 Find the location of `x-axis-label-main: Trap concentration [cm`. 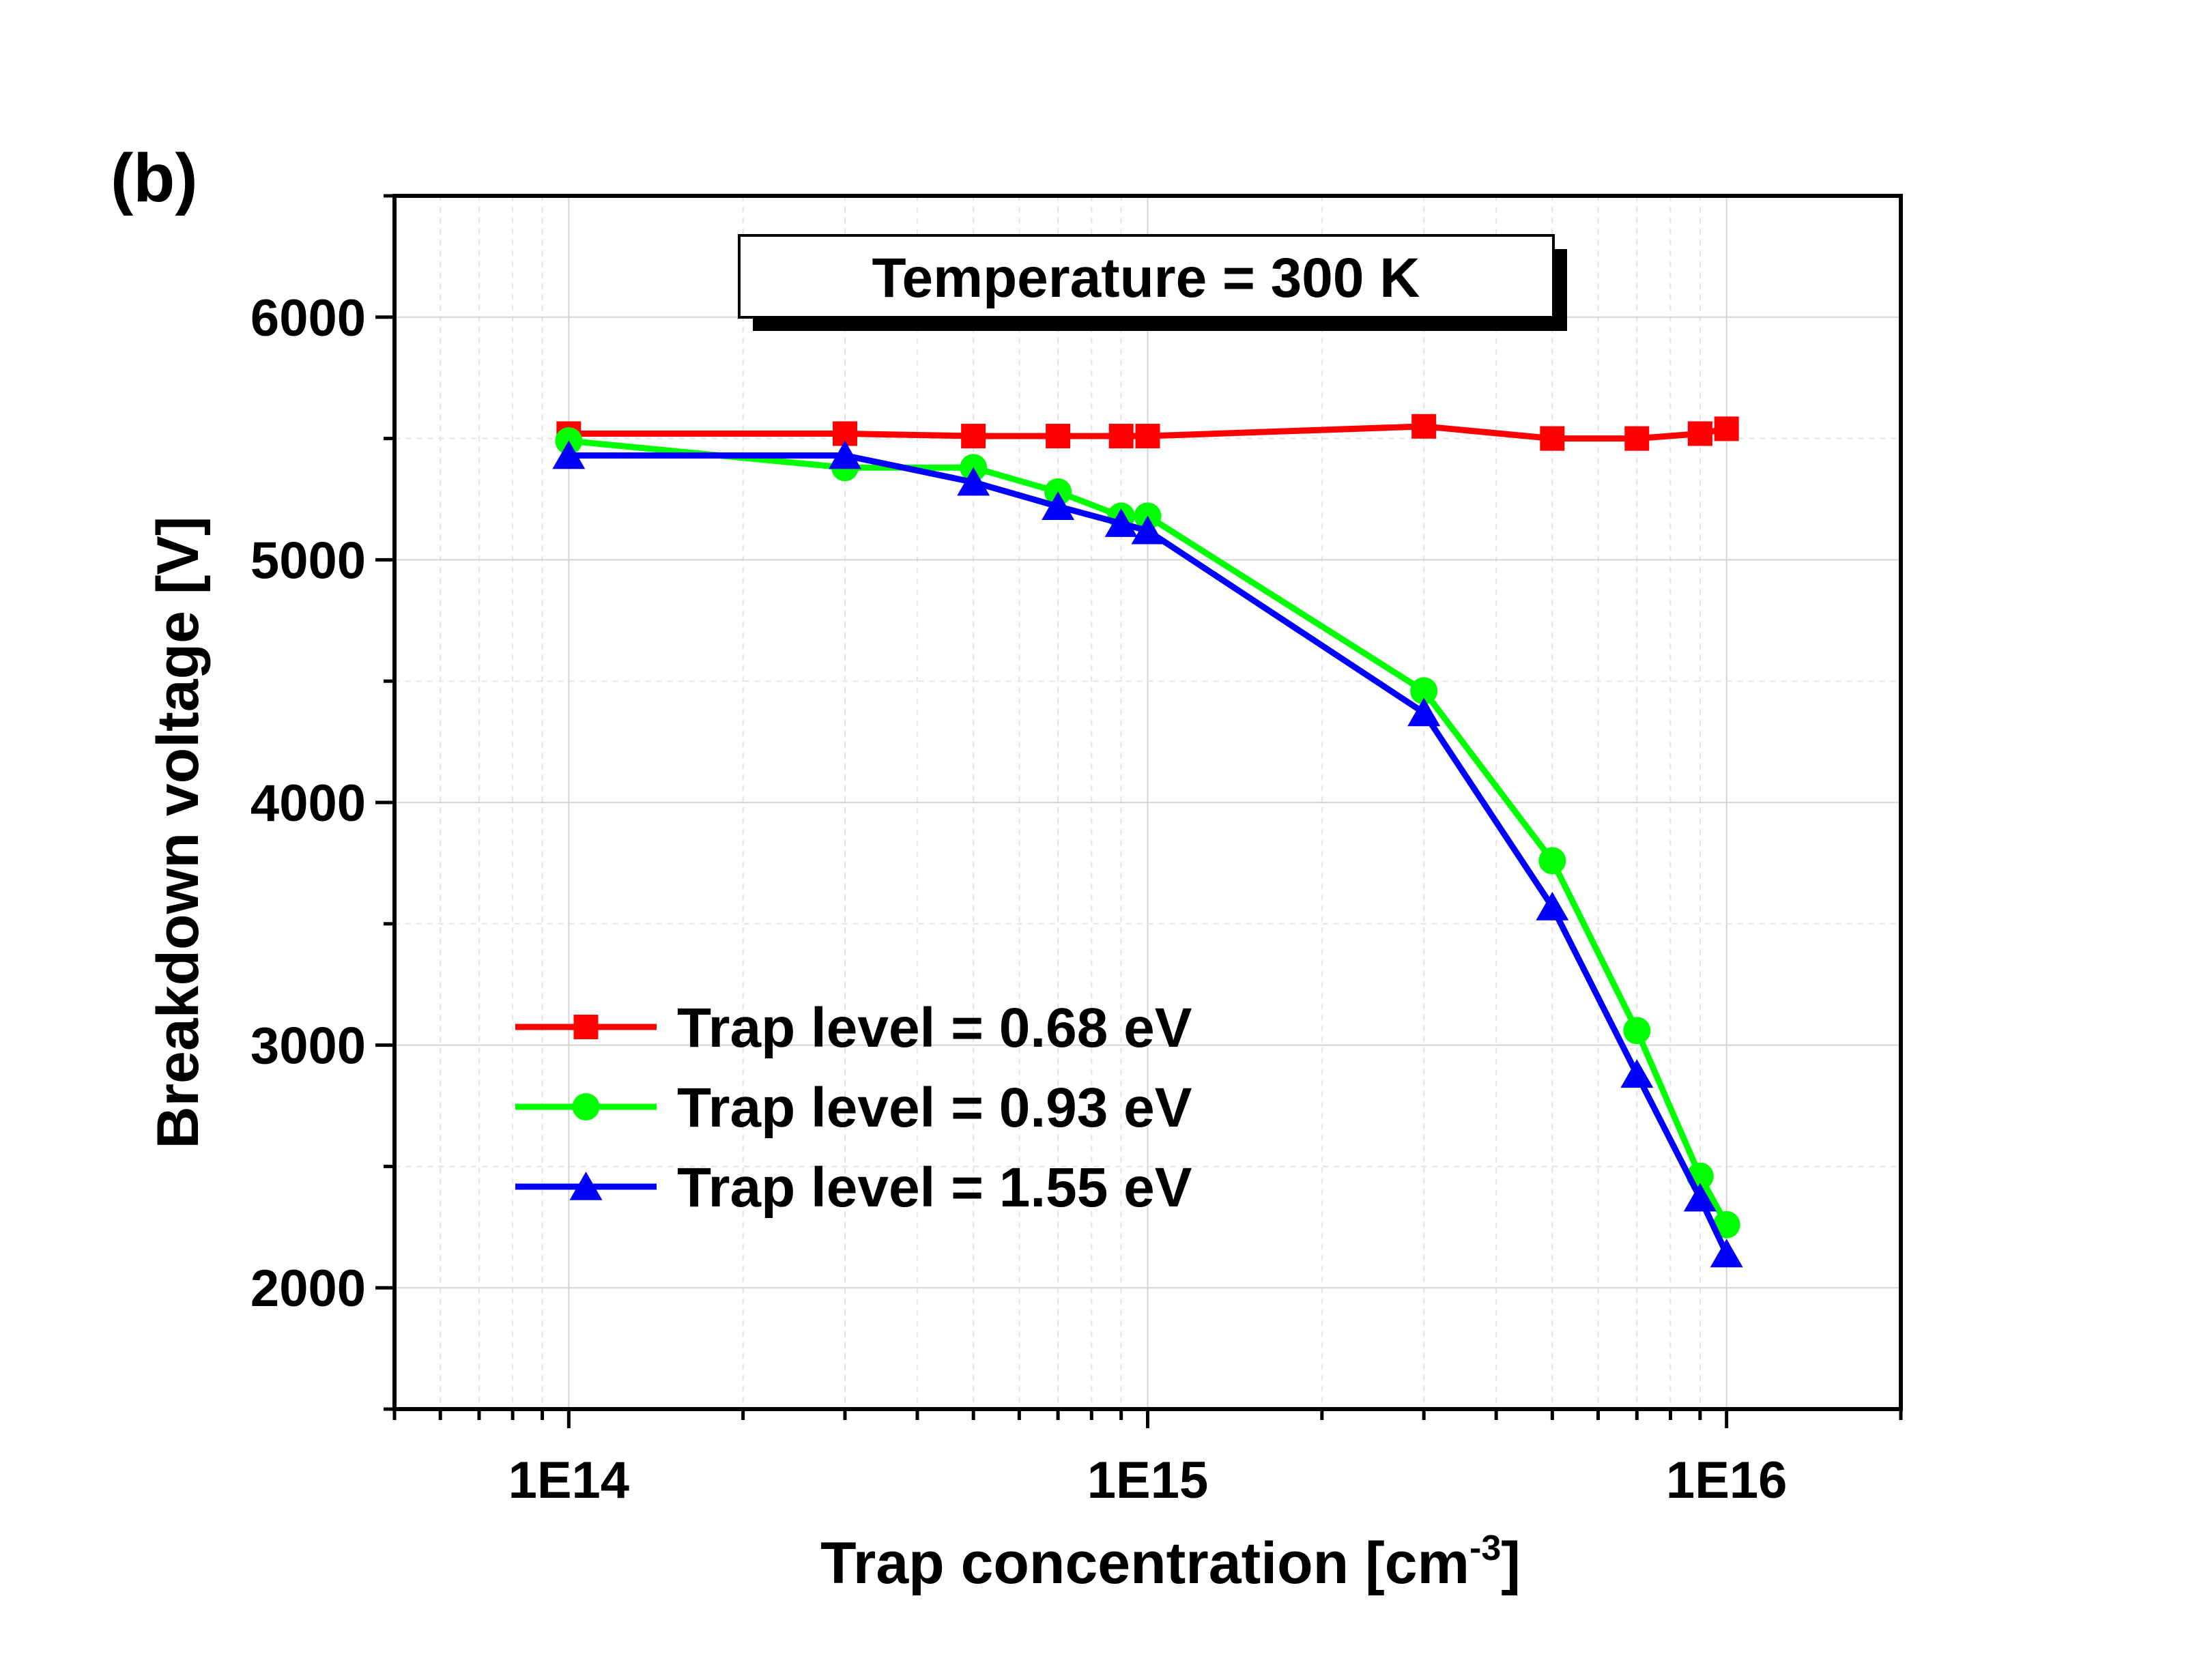

x-axis-label-main: Trap concentration [cm is located at coordinates (1145, 1563).